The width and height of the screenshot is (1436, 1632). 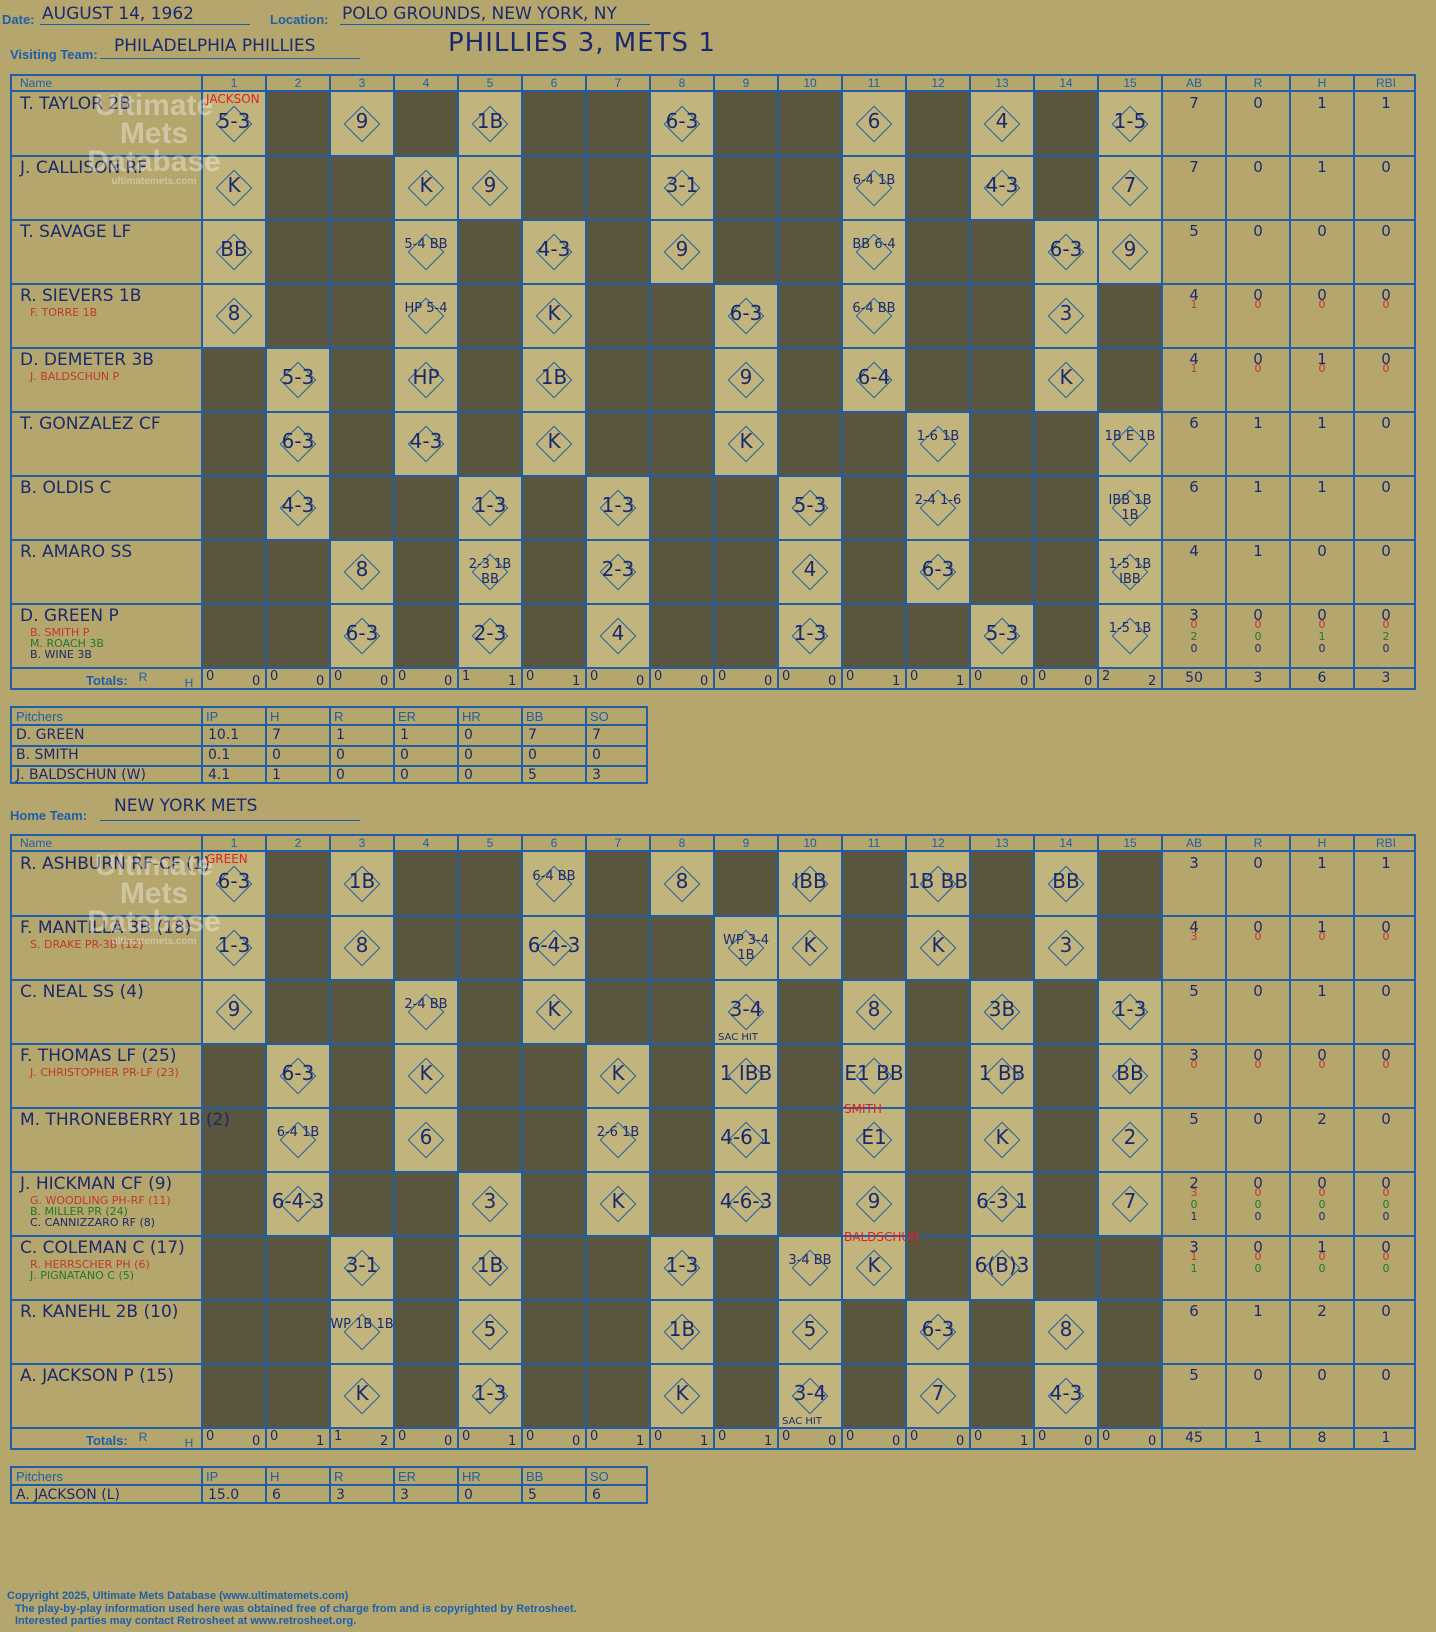 What do you see at coordinates (84, 168) in the screenshot?
I see `player-name: J. CALLISON RF` at bounding box center [84, 168].